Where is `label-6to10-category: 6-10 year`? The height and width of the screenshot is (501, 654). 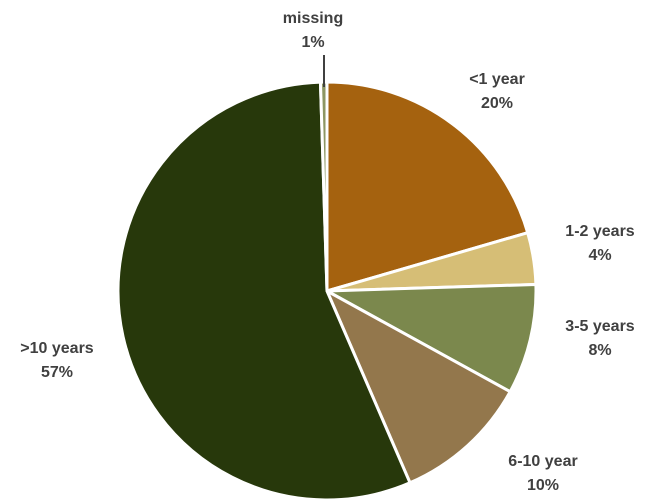
label-6to10-category: 6-10 year is located at coordinates (542, 461).